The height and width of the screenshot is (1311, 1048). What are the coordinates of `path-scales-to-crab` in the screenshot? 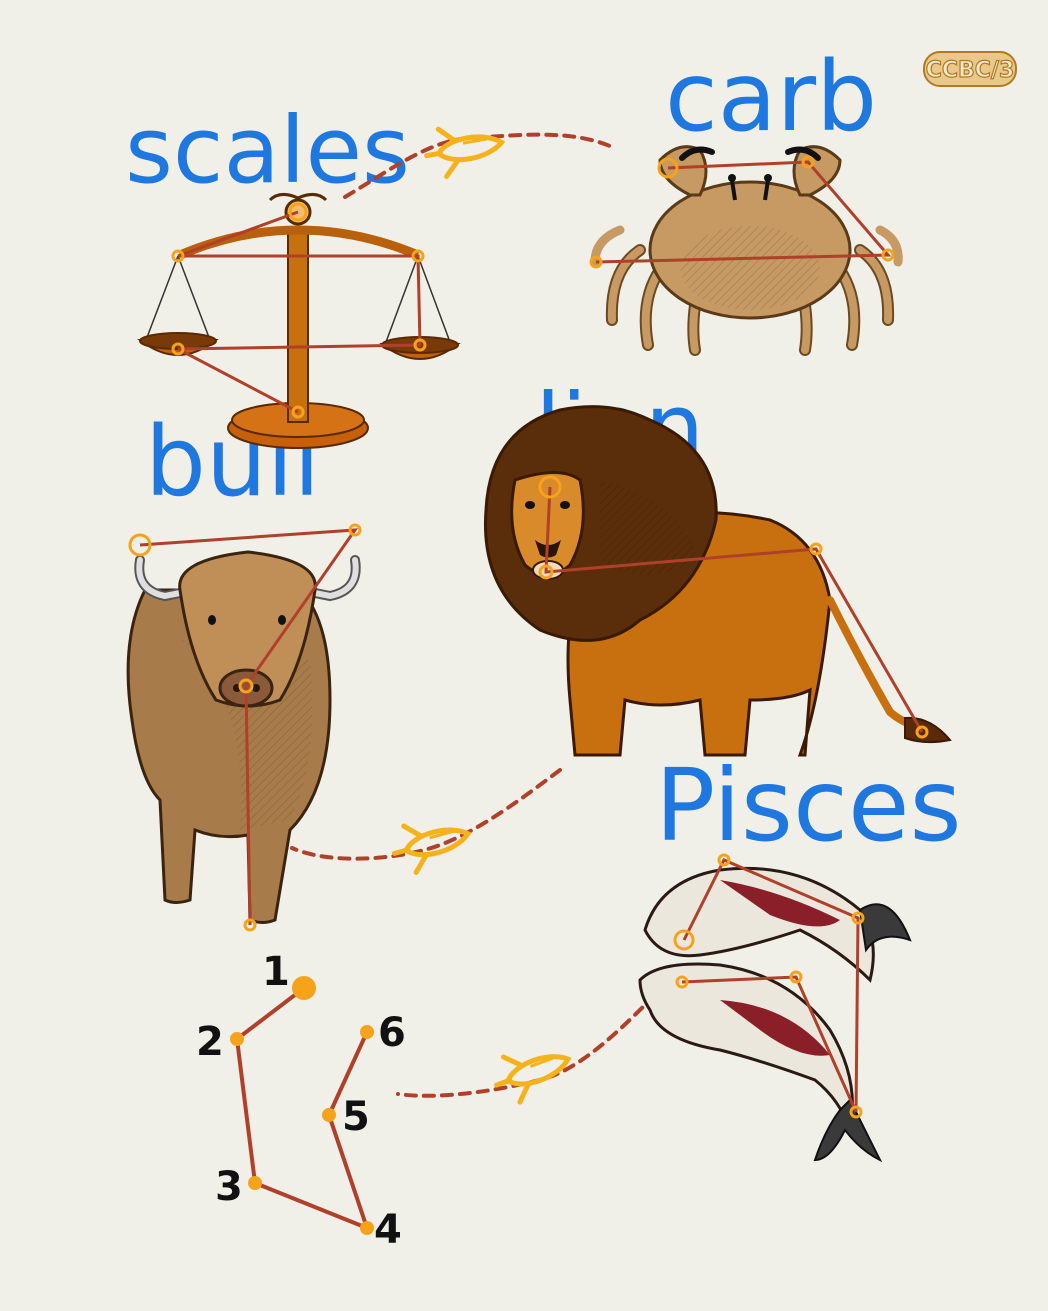 It's located at (478, 165).